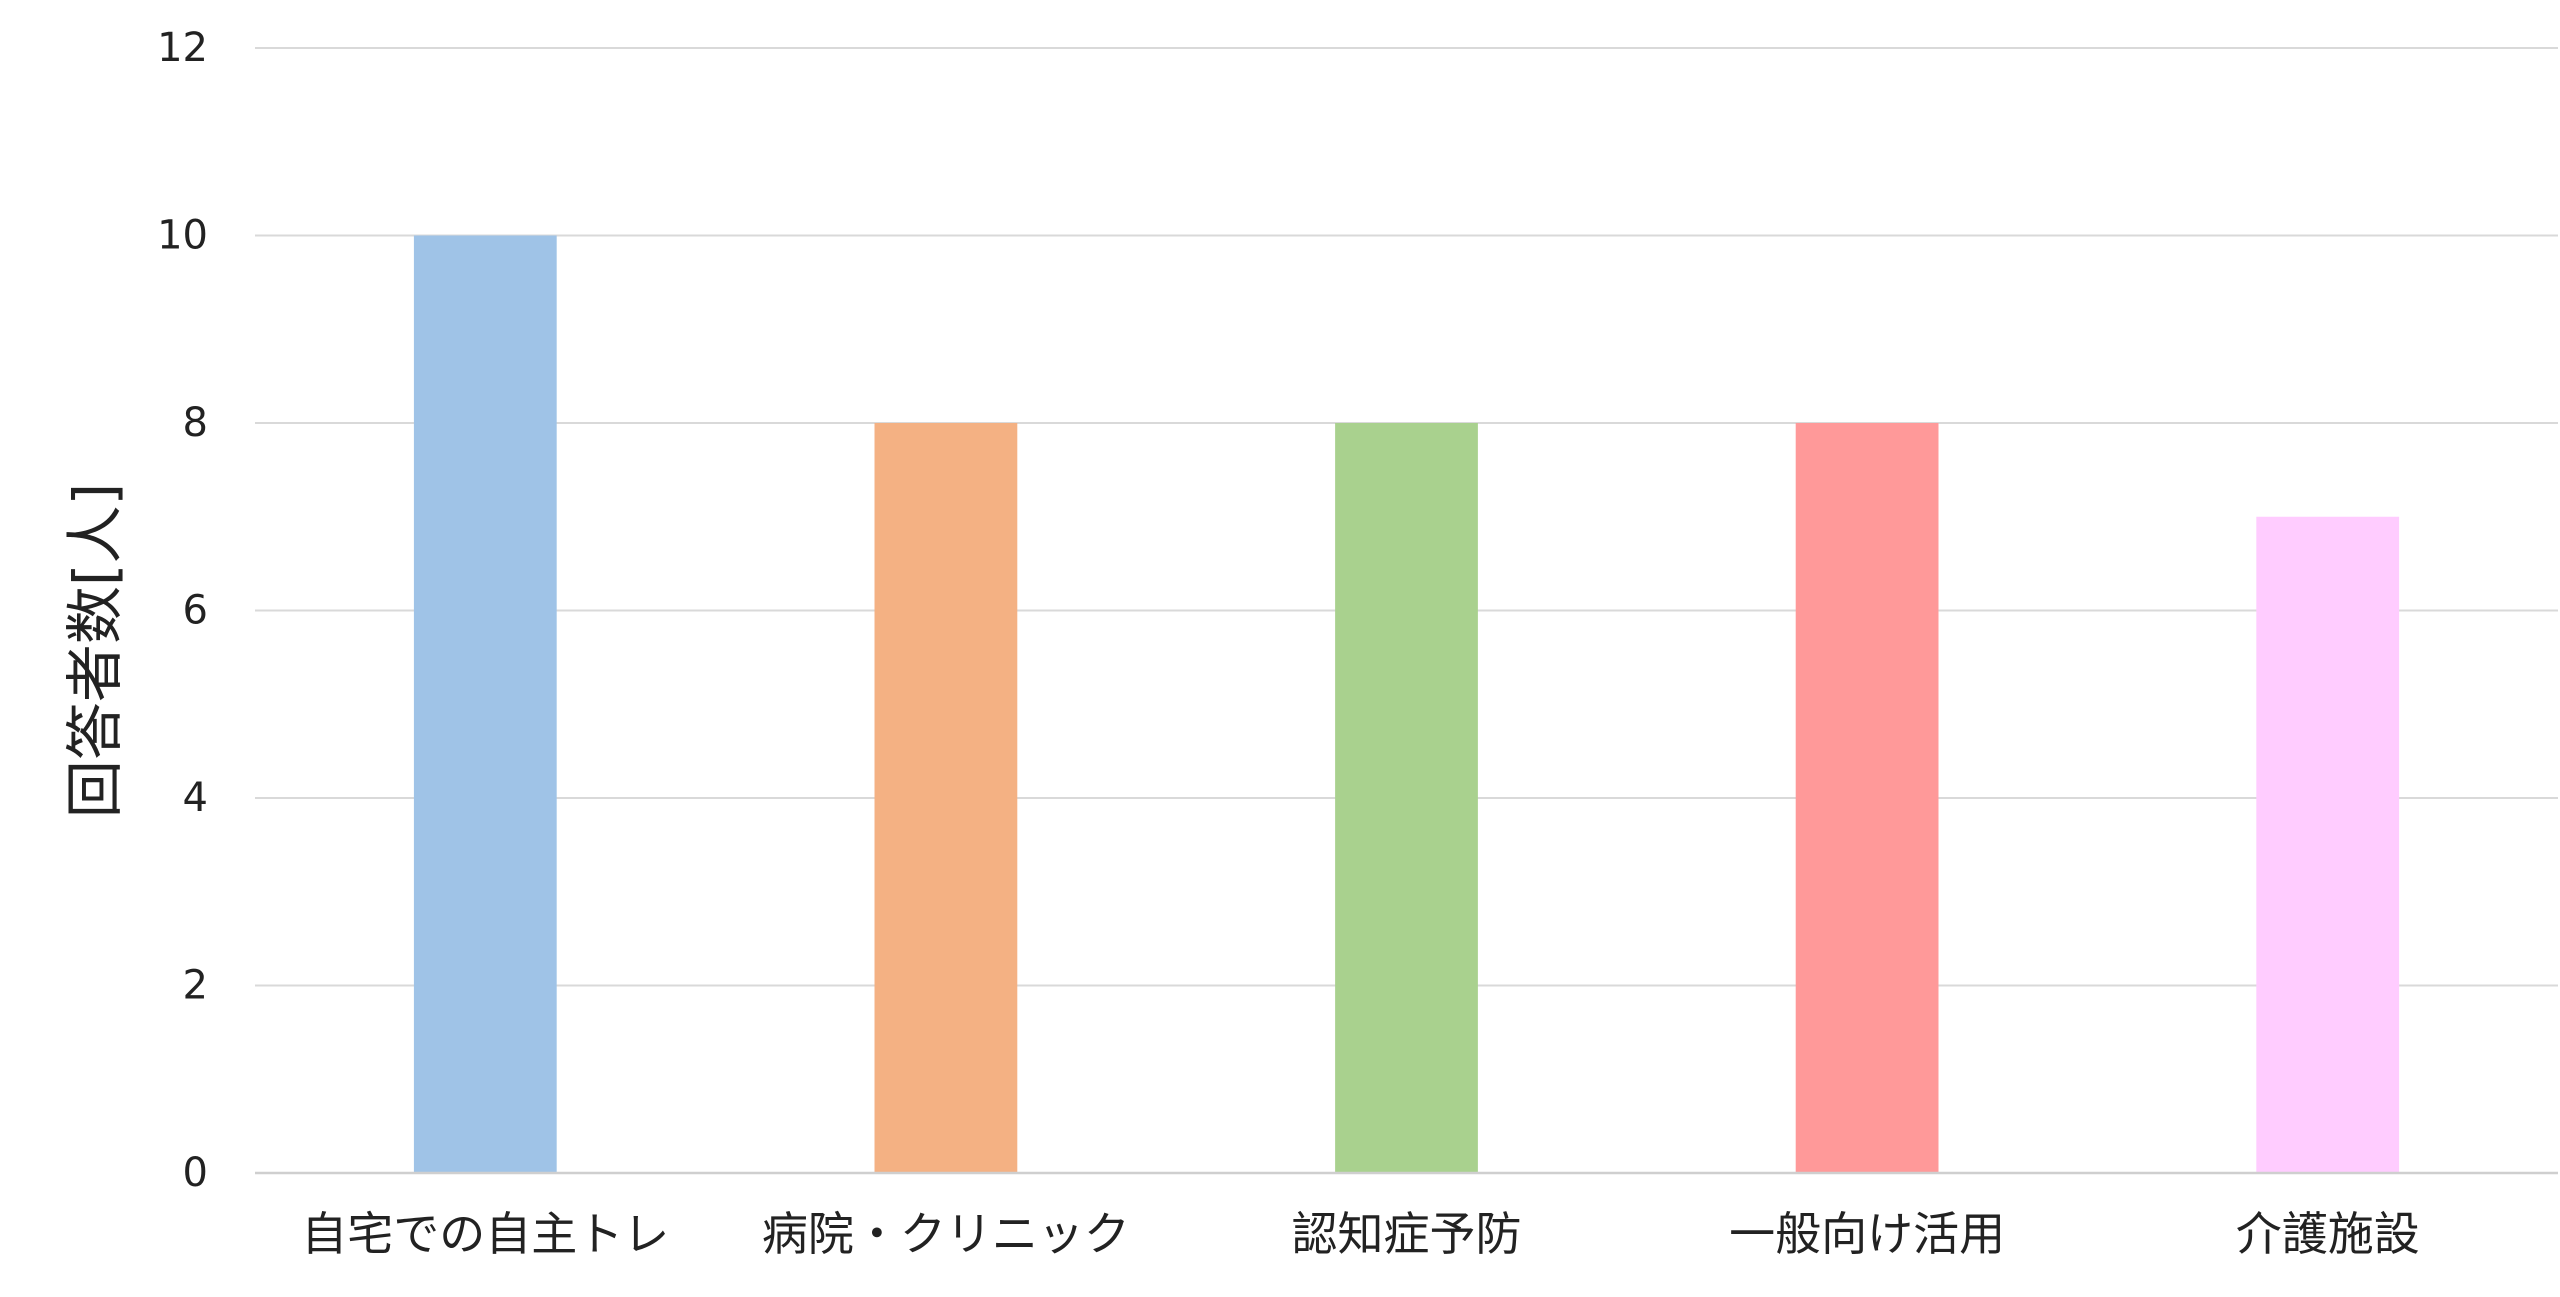 This screenshot has width=2560, height=1297. Describe the element at coordinates (195, 423) in the screenshot. I see `y-tick-label: 8` at that location.